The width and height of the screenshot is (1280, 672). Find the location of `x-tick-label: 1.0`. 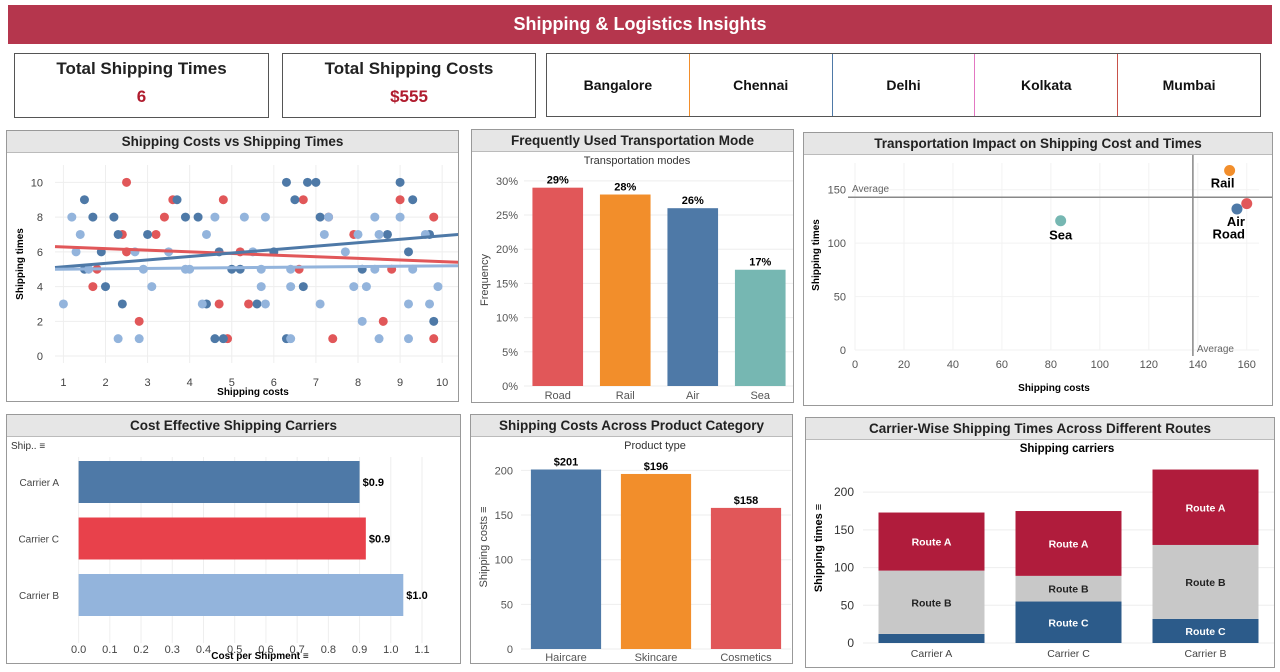

x-tick-label: 1.0 is located at coordinates (390, 650).